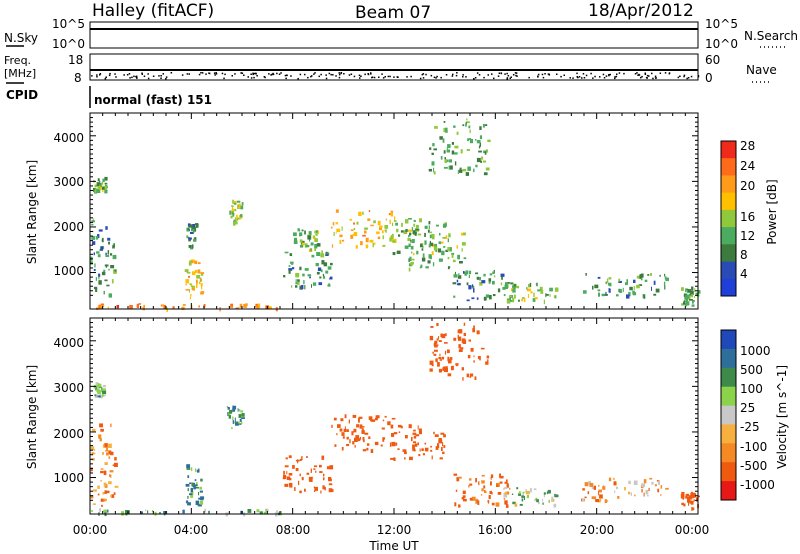 This screenshot has height=554, width=800. What do you see at coordinates (22, 95) in the screenshot?
I see `cpid-label: CPID` at bounding box center [22, 95].